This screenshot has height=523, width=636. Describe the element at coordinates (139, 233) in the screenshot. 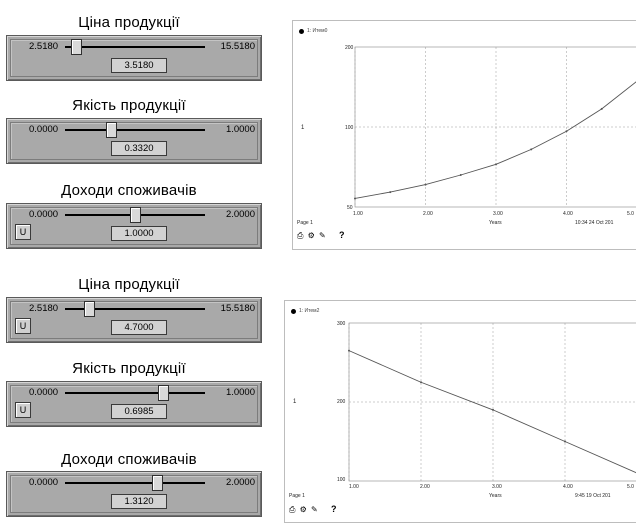

I see `value-field: 1.0000` at that location.